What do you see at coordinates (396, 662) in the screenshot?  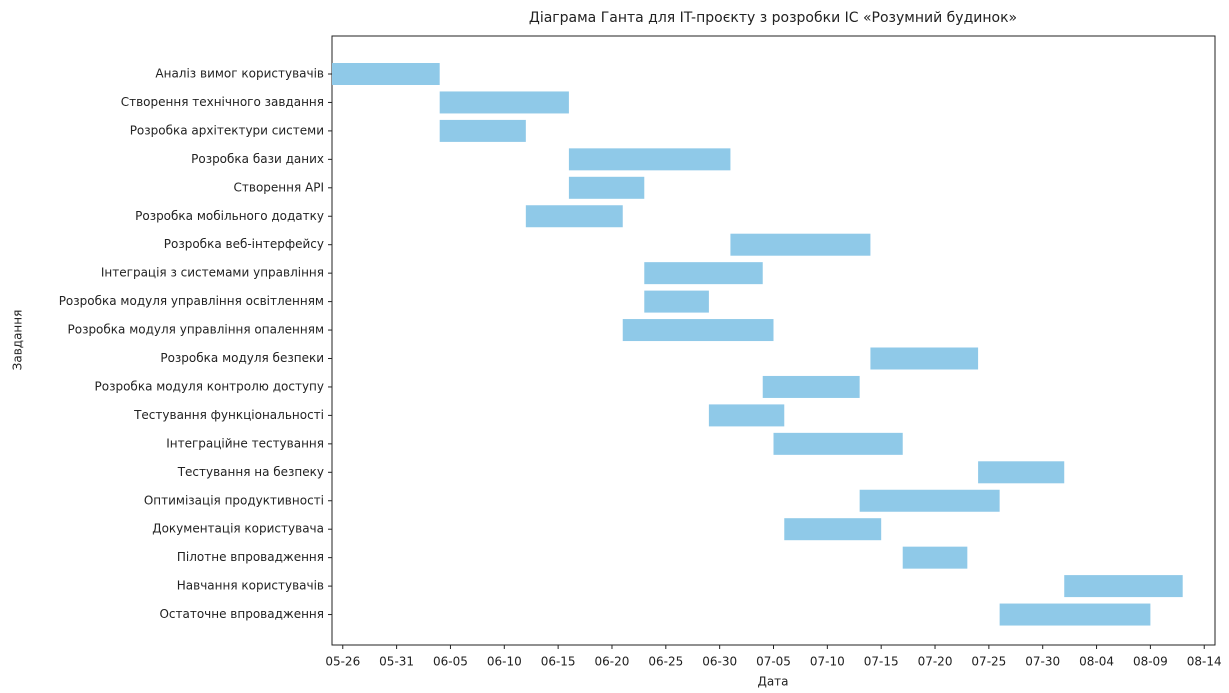 I see `x-tick-label: 05-31` at bounding box center [396, 662].